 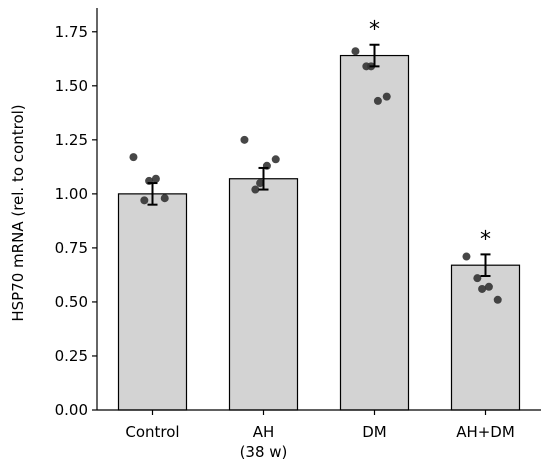 What do you see at coordinates (71, 140) in the screenshot?
I see `y-tick-label: 1.25` at bounding box center [71, 140].